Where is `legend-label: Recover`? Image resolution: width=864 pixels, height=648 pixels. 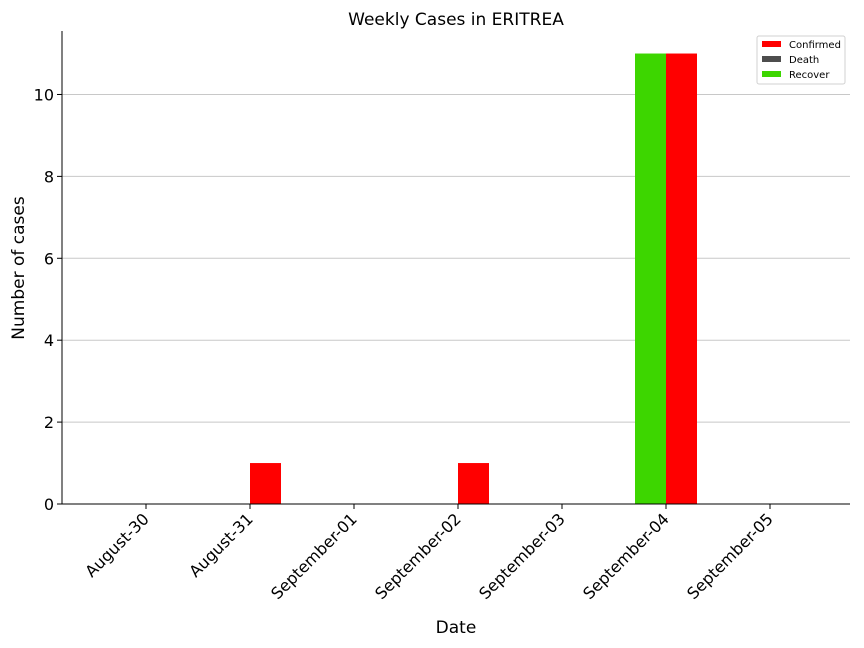
legend-label: Recover is located at coordinates (809, 75).